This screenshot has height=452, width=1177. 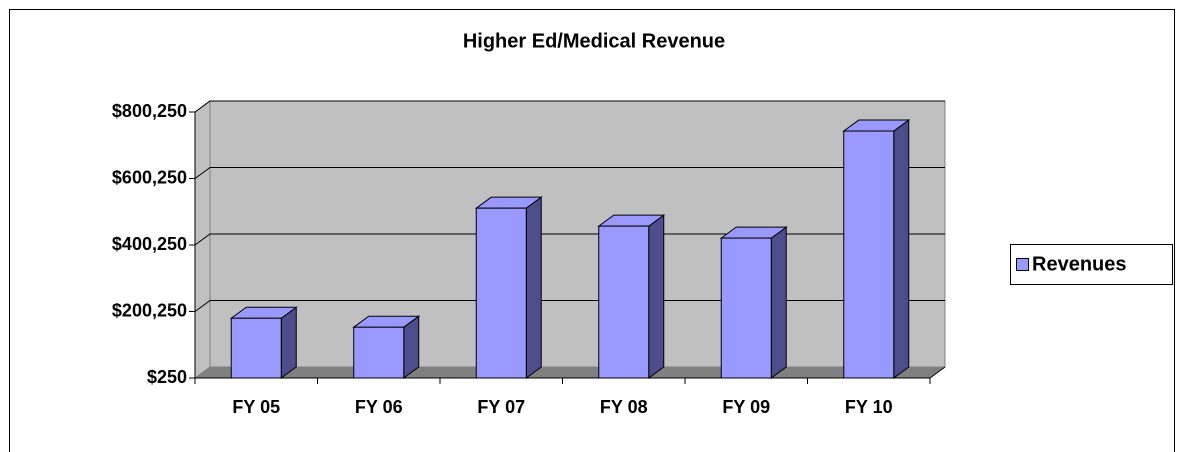 I want to click on x-tick-label: FY 05, so click(x=256, y=407).